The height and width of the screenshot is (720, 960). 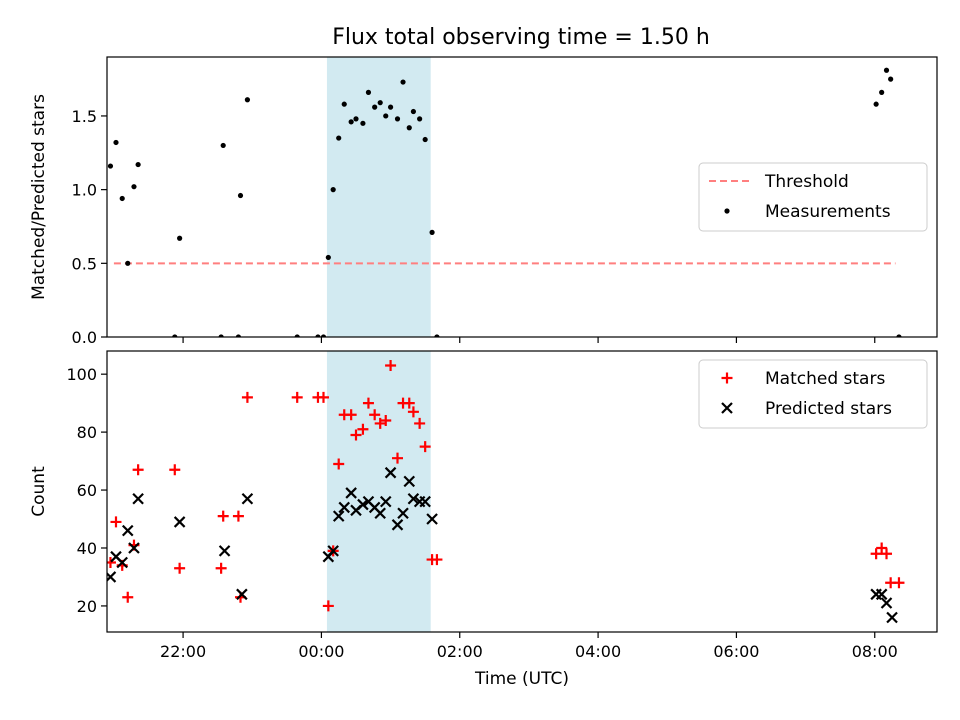 What do you see at coordinates (87, 548) in the screenshot?
I see `y-tick-label: 40` at bounding box center [87, 548].